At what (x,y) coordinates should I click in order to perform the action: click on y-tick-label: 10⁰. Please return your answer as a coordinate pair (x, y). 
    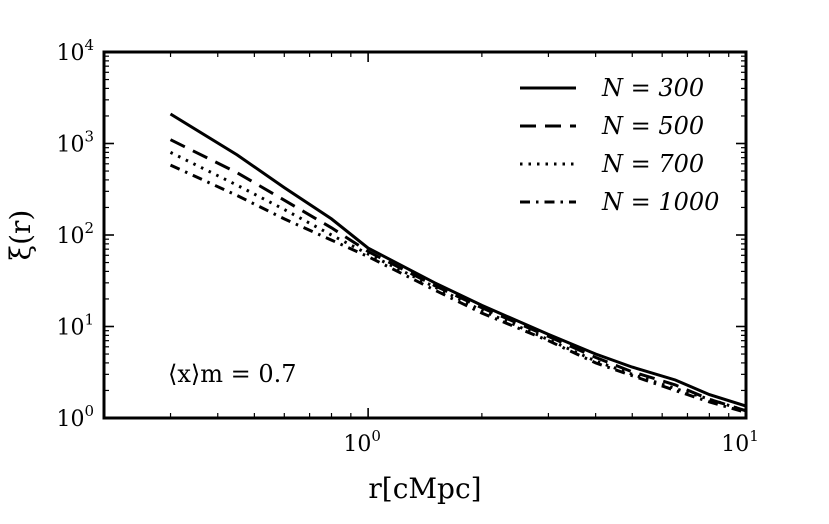
    Looking at the image, I should click on (75, 417).